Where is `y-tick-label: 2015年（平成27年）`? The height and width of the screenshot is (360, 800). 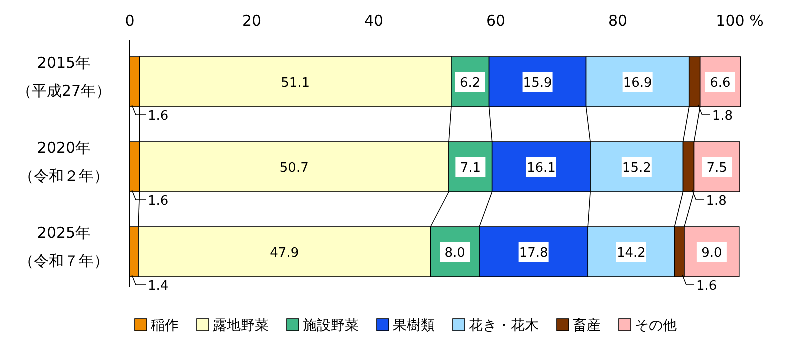
y-tick-label: 2015年（平成27年） is located at coordinates (64, 77).